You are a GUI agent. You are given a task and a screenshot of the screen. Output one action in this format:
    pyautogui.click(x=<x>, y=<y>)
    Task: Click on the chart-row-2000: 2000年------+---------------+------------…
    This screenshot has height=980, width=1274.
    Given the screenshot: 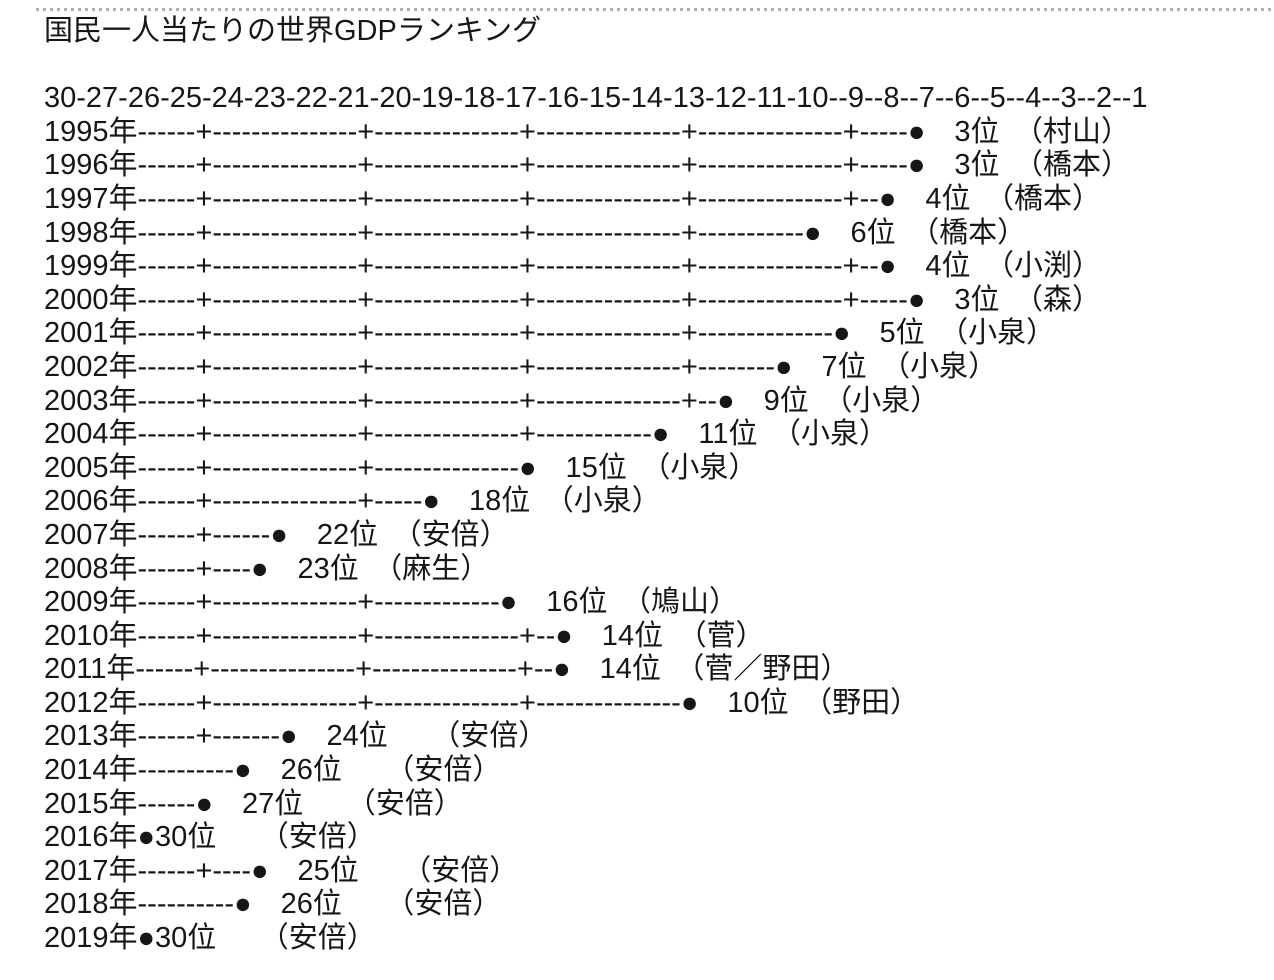 What is the action you would take?
    pyautogui.click(x=572, y=299)
    